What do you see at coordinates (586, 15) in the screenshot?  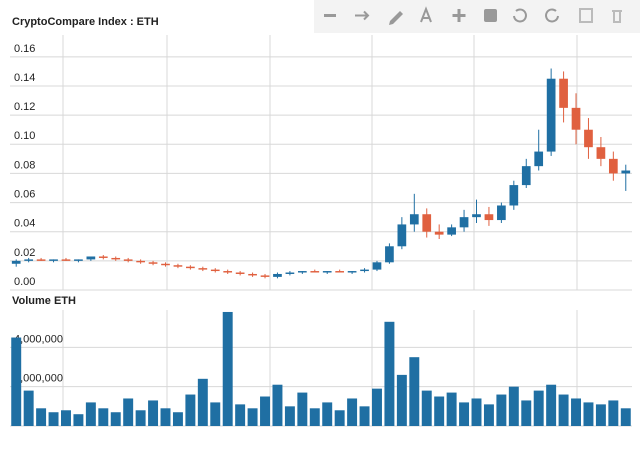 I see `tool-save` at bounding box center [586, 15].